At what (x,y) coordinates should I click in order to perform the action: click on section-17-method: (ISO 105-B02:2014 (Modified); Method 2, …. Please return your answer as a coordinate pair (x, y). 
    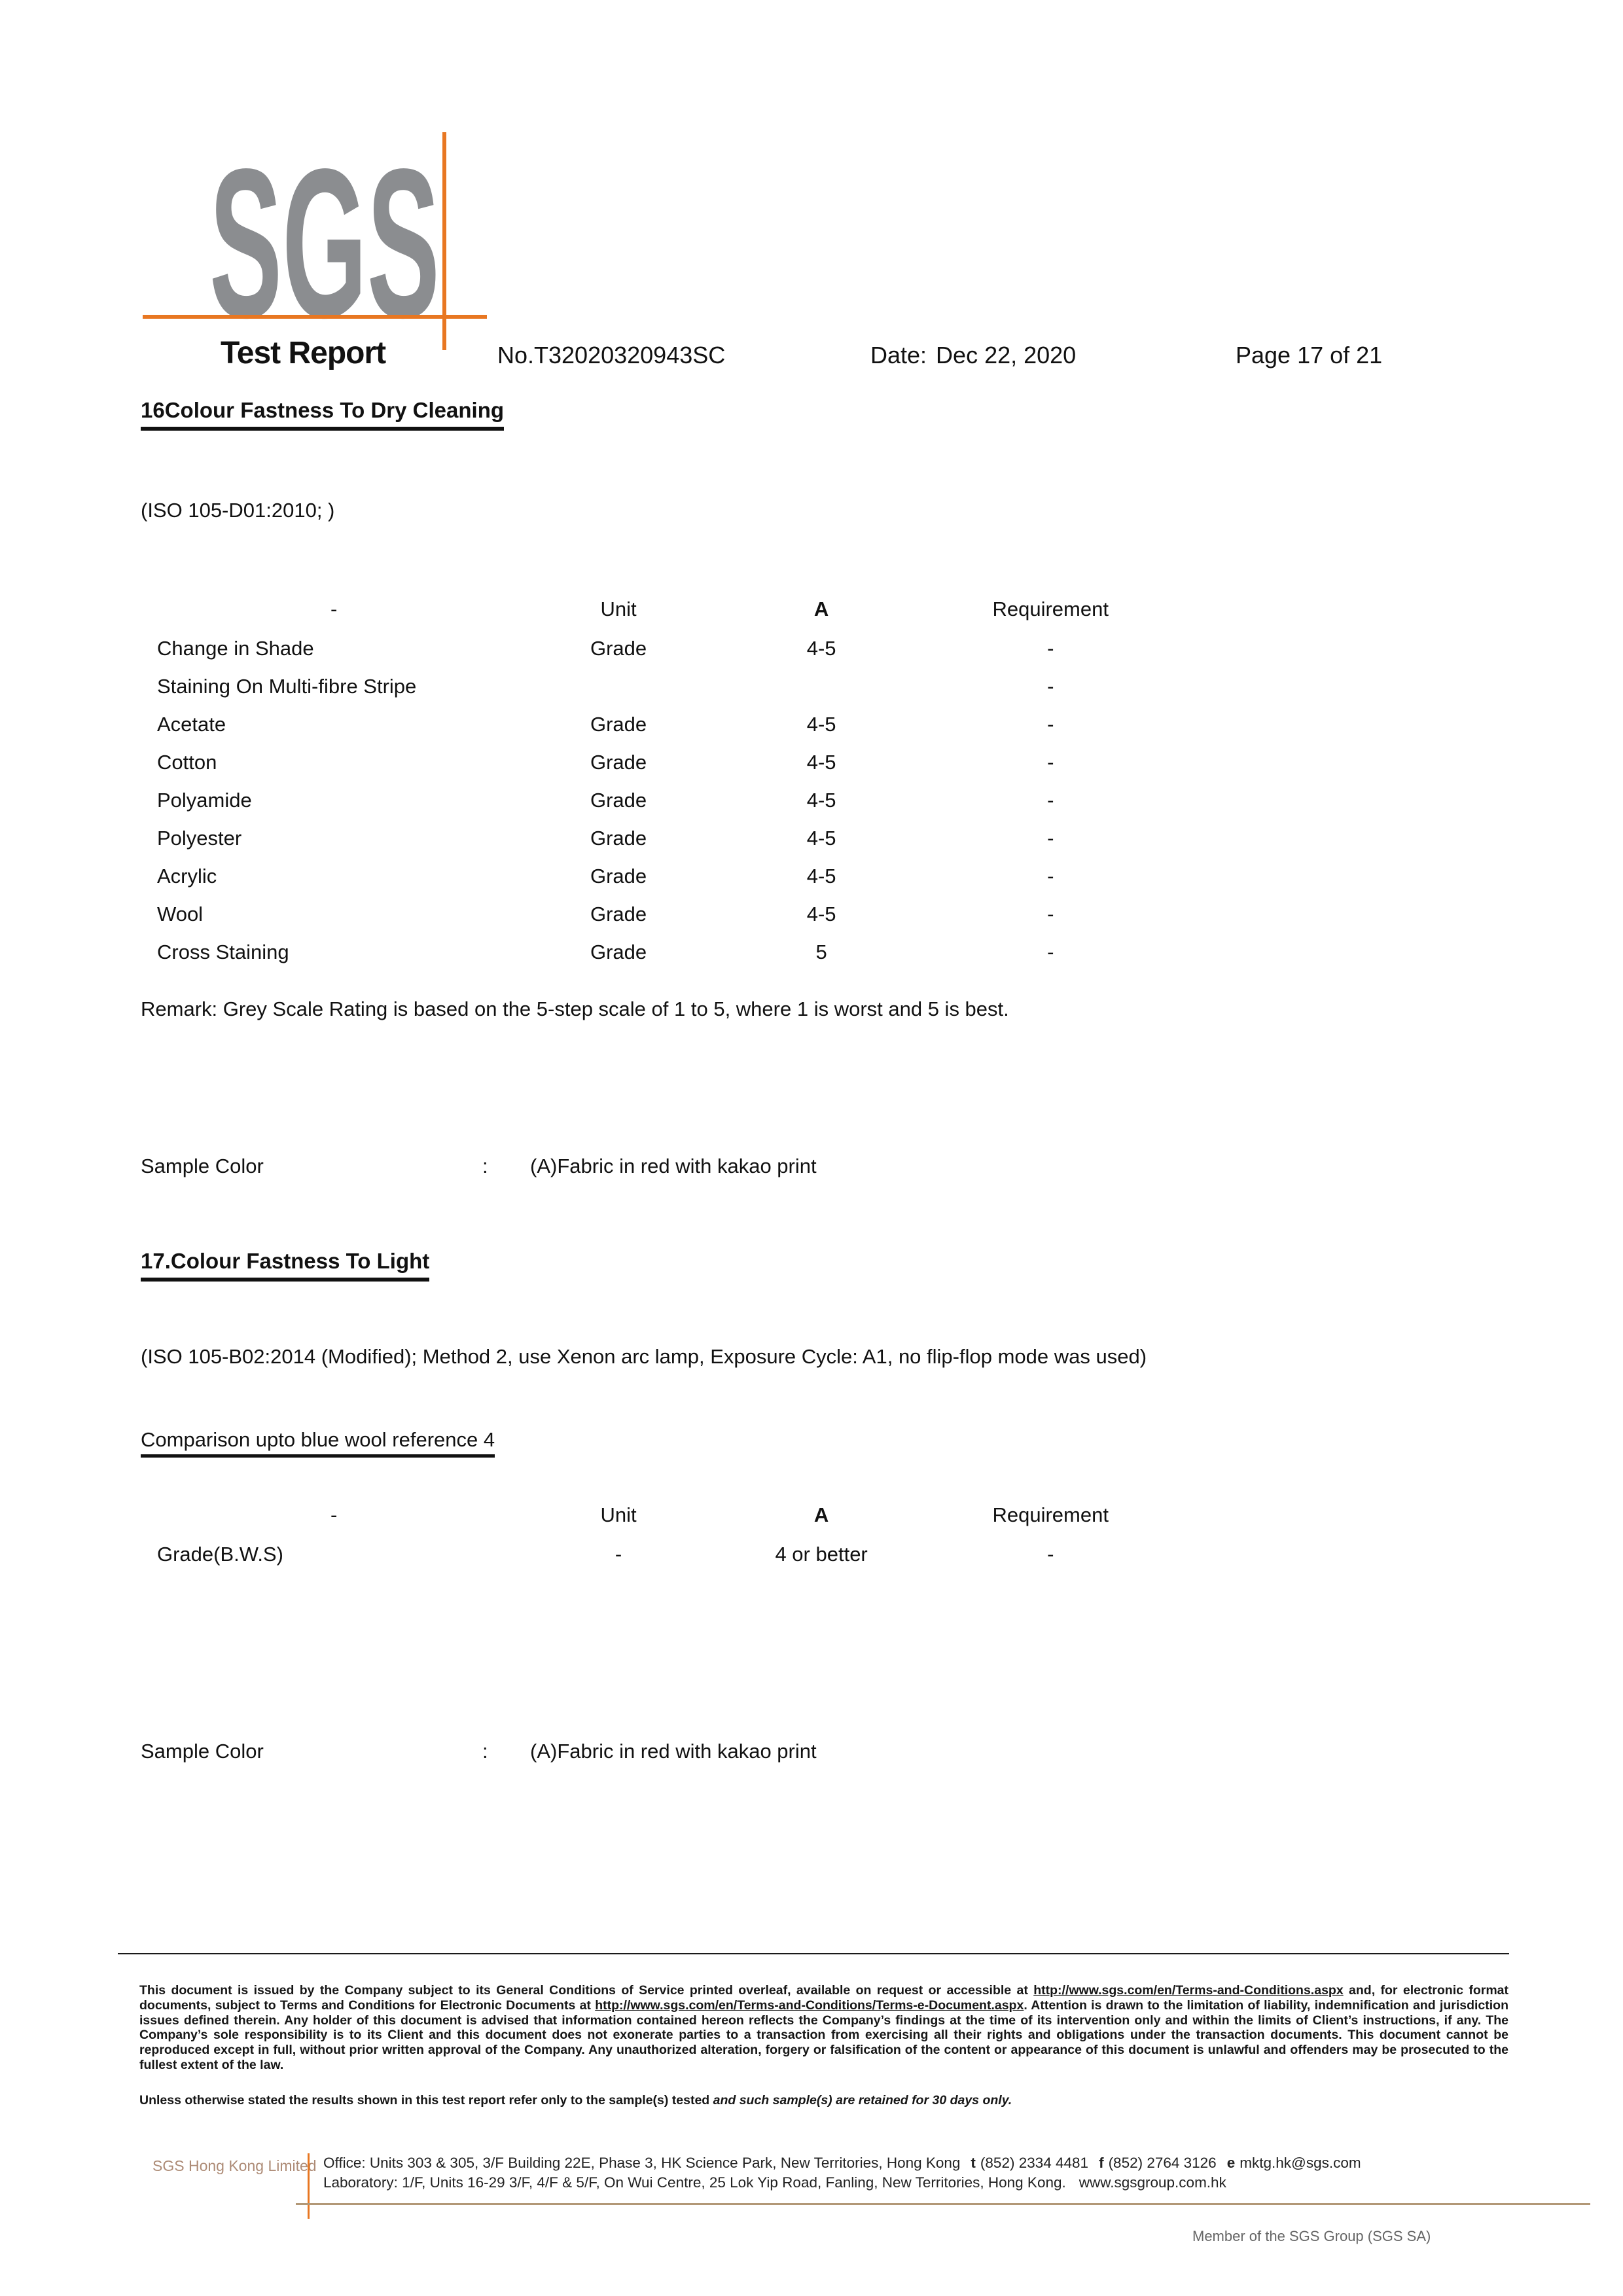
    Looking at the image, I should click on (644, 1356).